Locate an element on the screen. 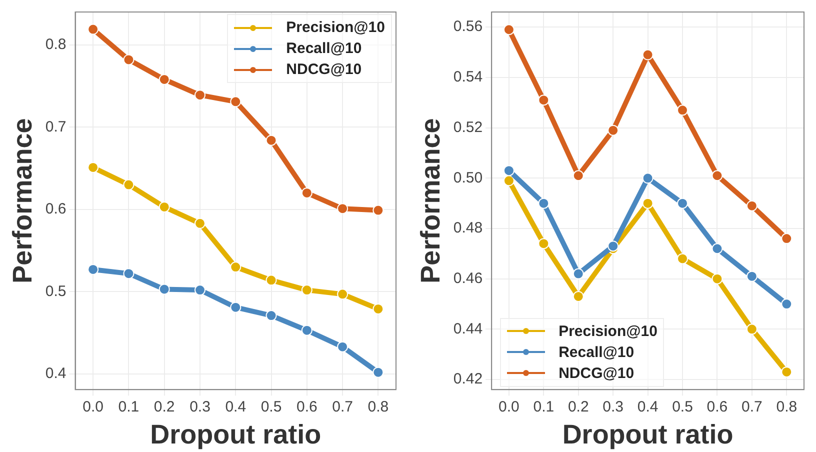 Image resolution: width=816 pixels, height=452 pixels. y-tick-label: 0.7 is located at coordinates (55, 127).